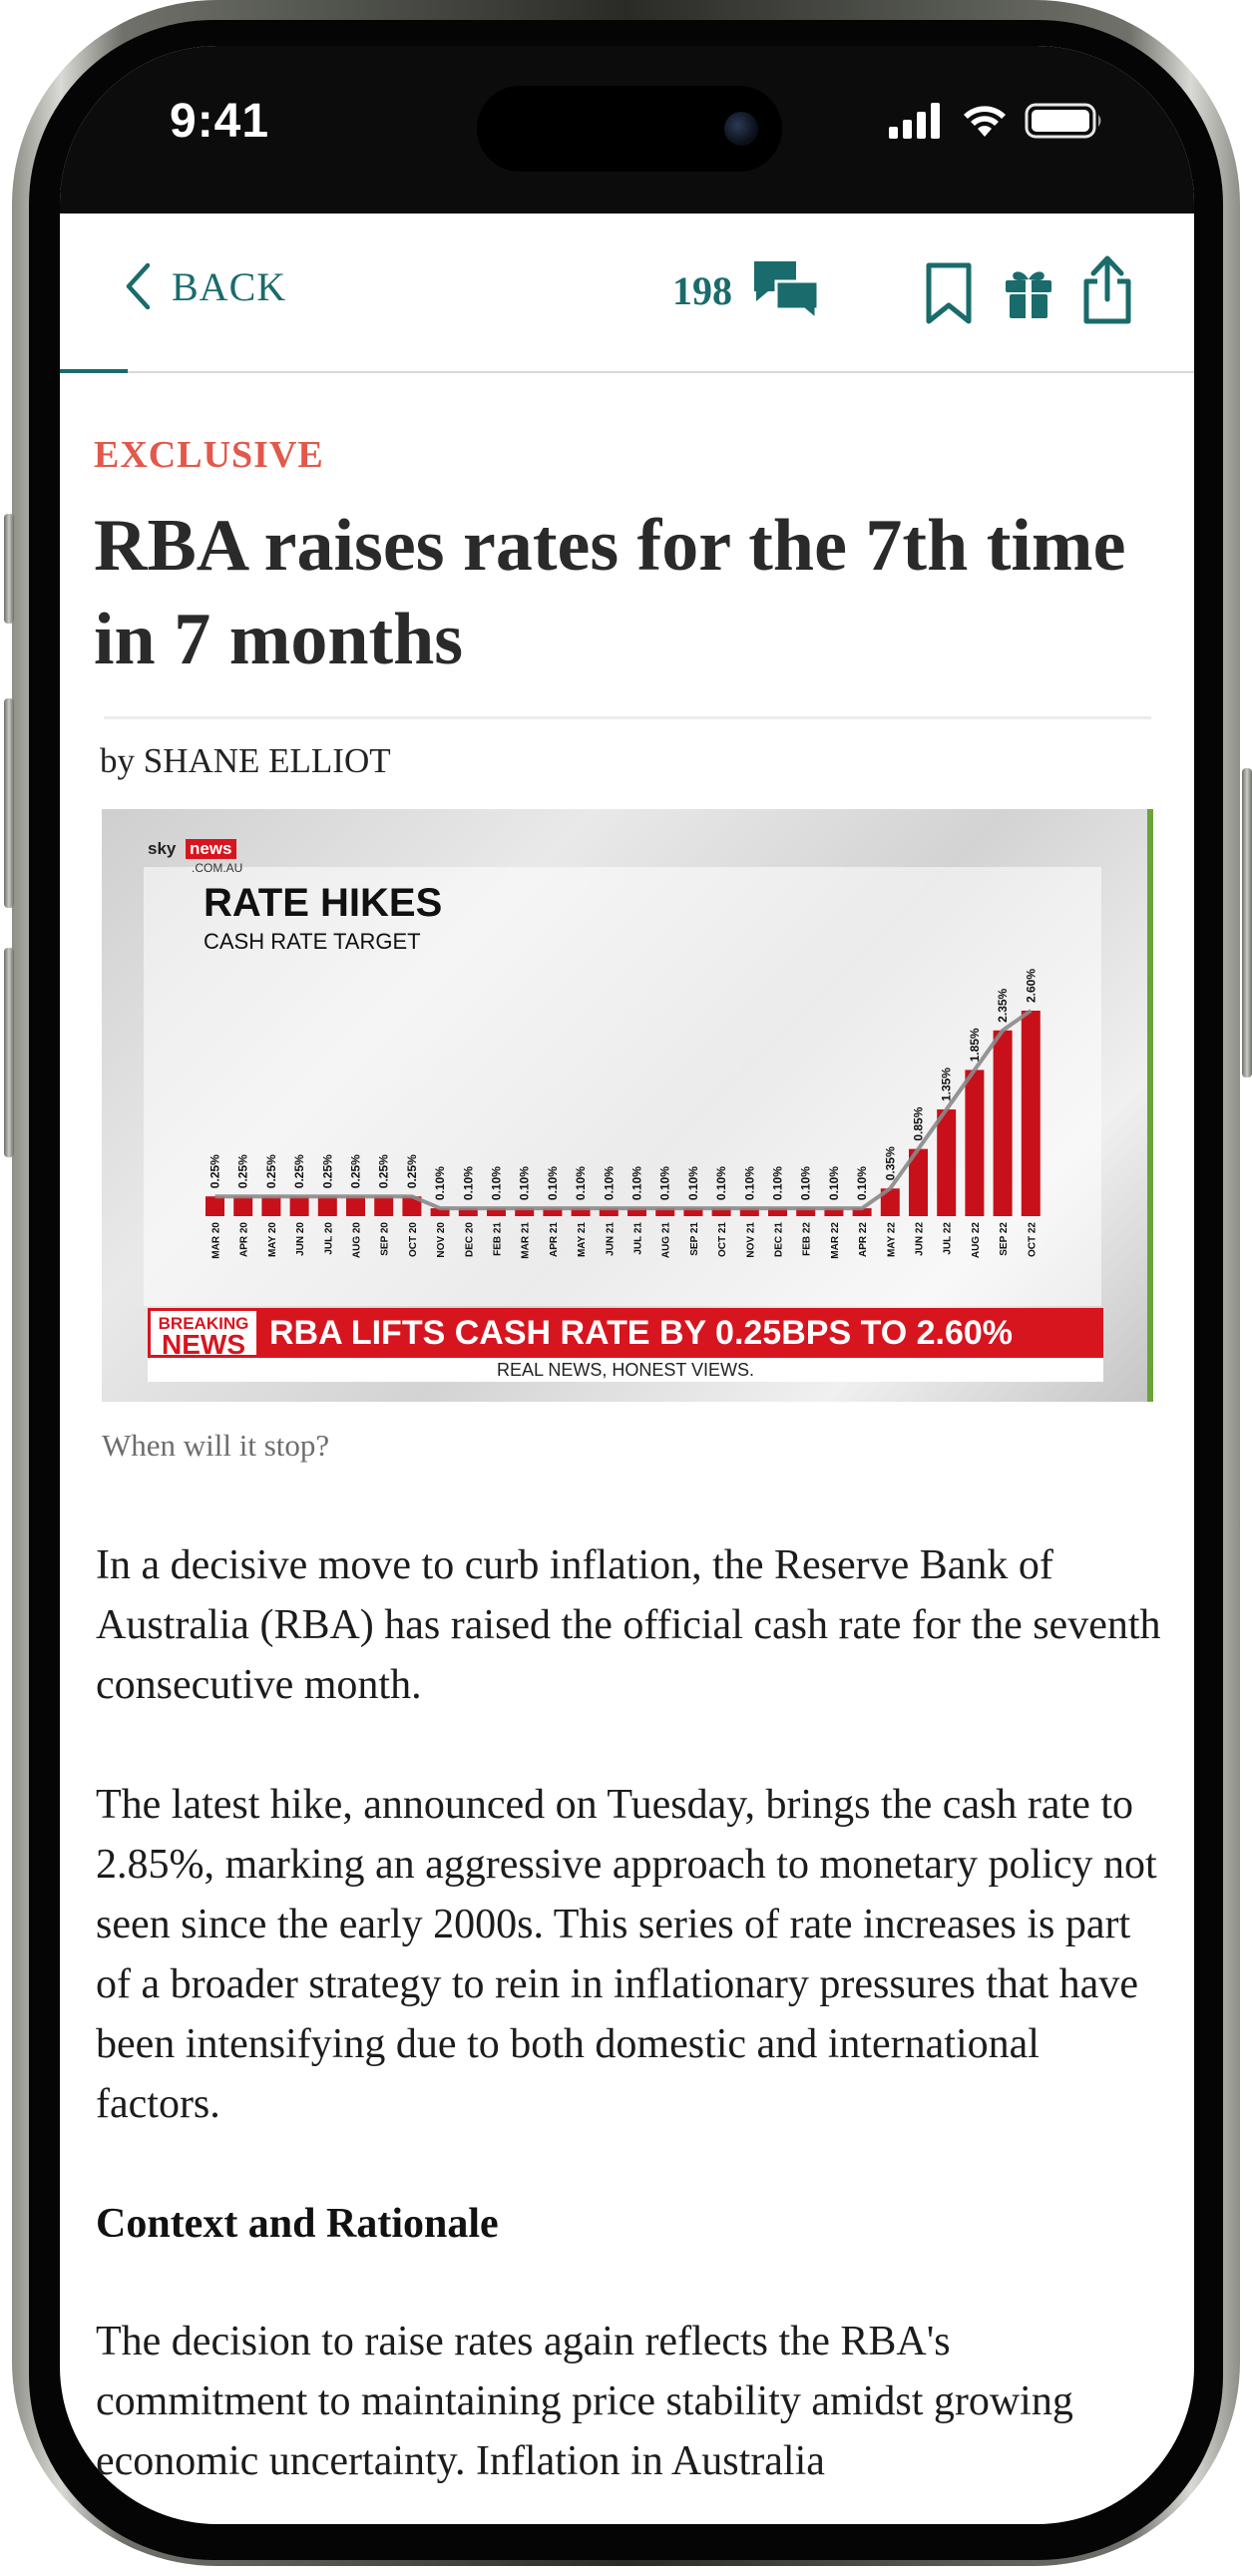  What do you see at coordinates (300, 1239) in the screenshot?
I see `chart-category-label: JUN 20` at bounding box center [300, 1239].